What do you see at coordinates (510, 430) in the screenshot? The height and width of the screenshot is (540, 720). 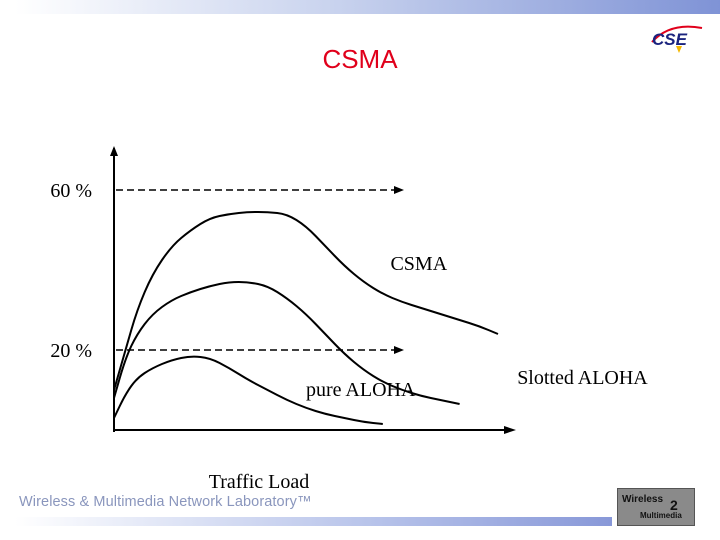 I see `x-axis-arrow` at bounding box center [510, 430].